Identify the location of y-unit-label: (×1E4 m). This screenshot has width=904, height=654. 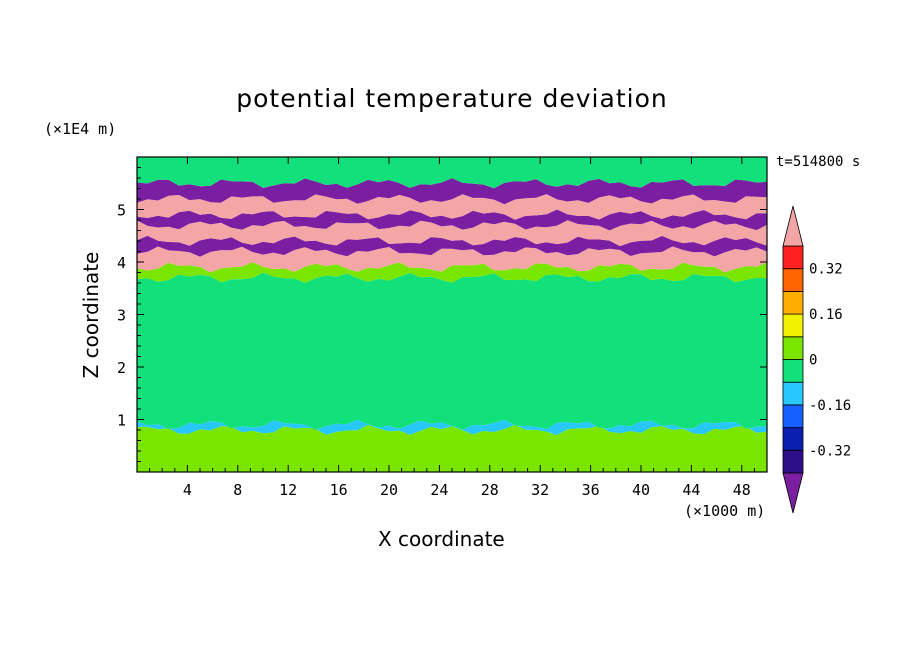
(80, 129).